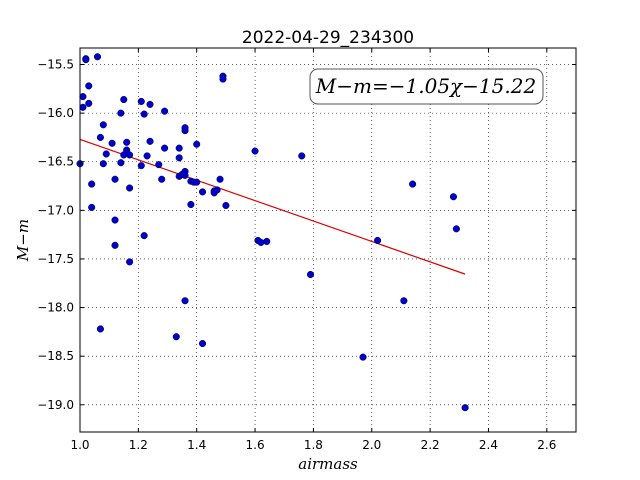 This screenshot has height=480, width=640. I want to click on x-tick-label: 2.6, so click(546, 445).